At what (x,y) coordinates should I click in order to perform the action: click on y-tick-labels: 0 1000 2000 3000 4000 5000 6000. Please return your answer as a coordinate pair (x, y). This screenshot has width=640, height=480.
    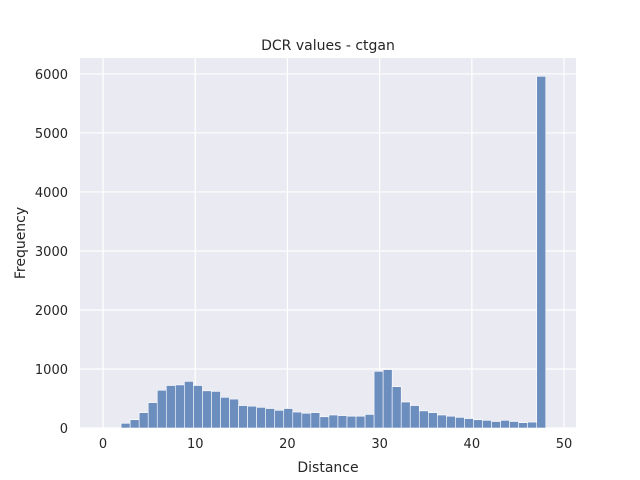
    Looking at the image, I should click on (51, 252).